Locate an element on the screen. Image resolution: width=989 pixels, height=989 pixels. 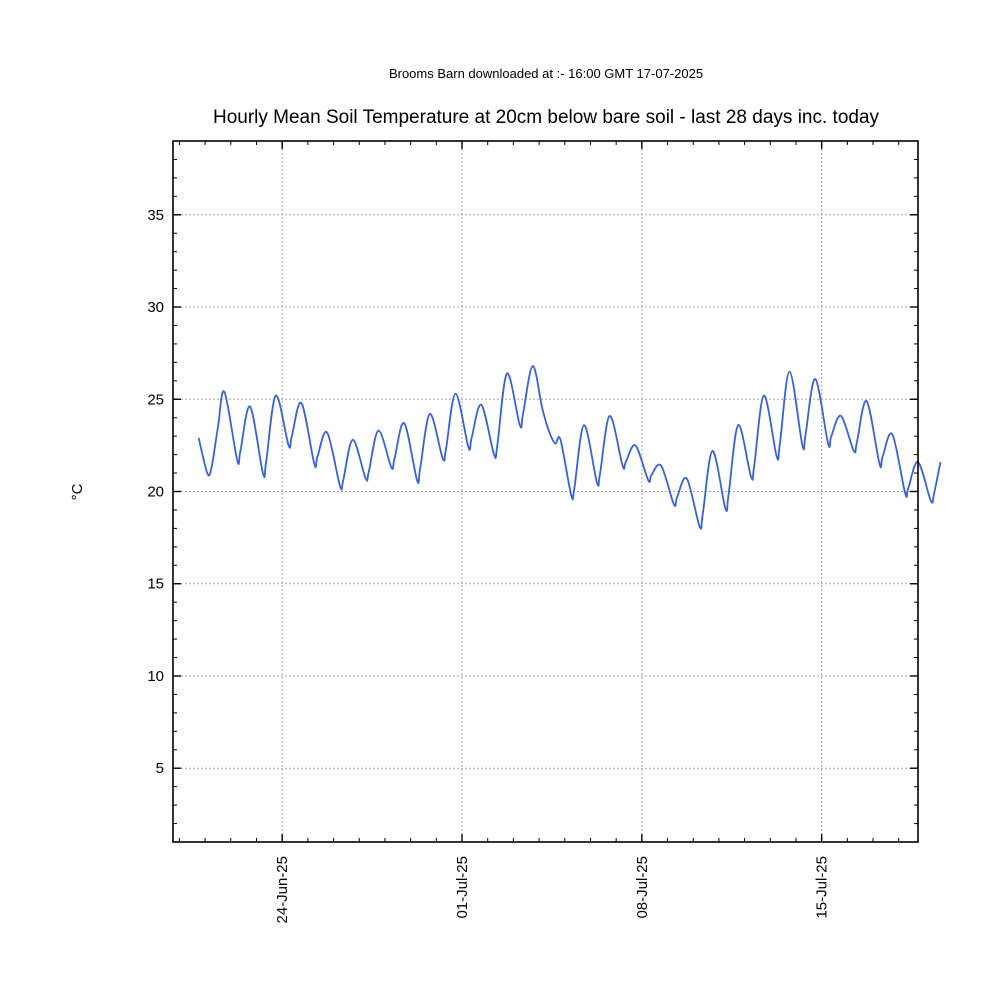
y-axis-label: °C is located at coordinates (77, 491).